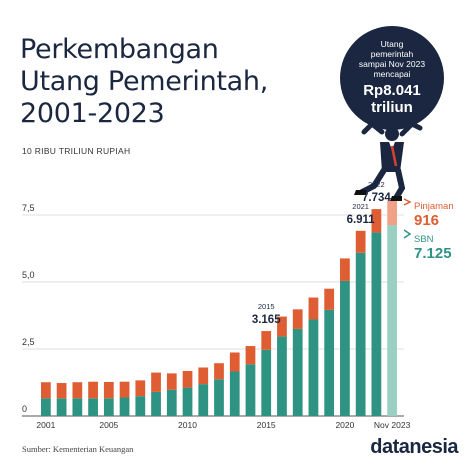 The width and height of the screenshot is (474, 474). I want to click on x-tick-label: 2005, so click(108, 425).